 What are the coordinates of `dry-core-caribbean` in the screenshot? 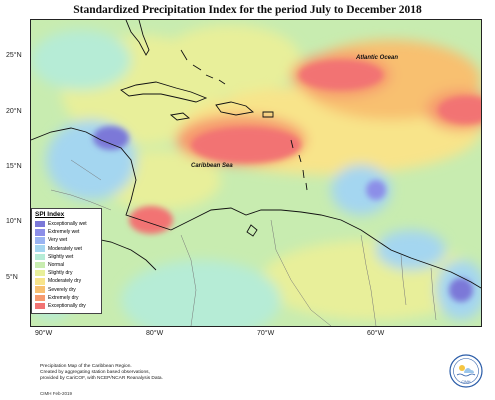 It's located at (246, 145).